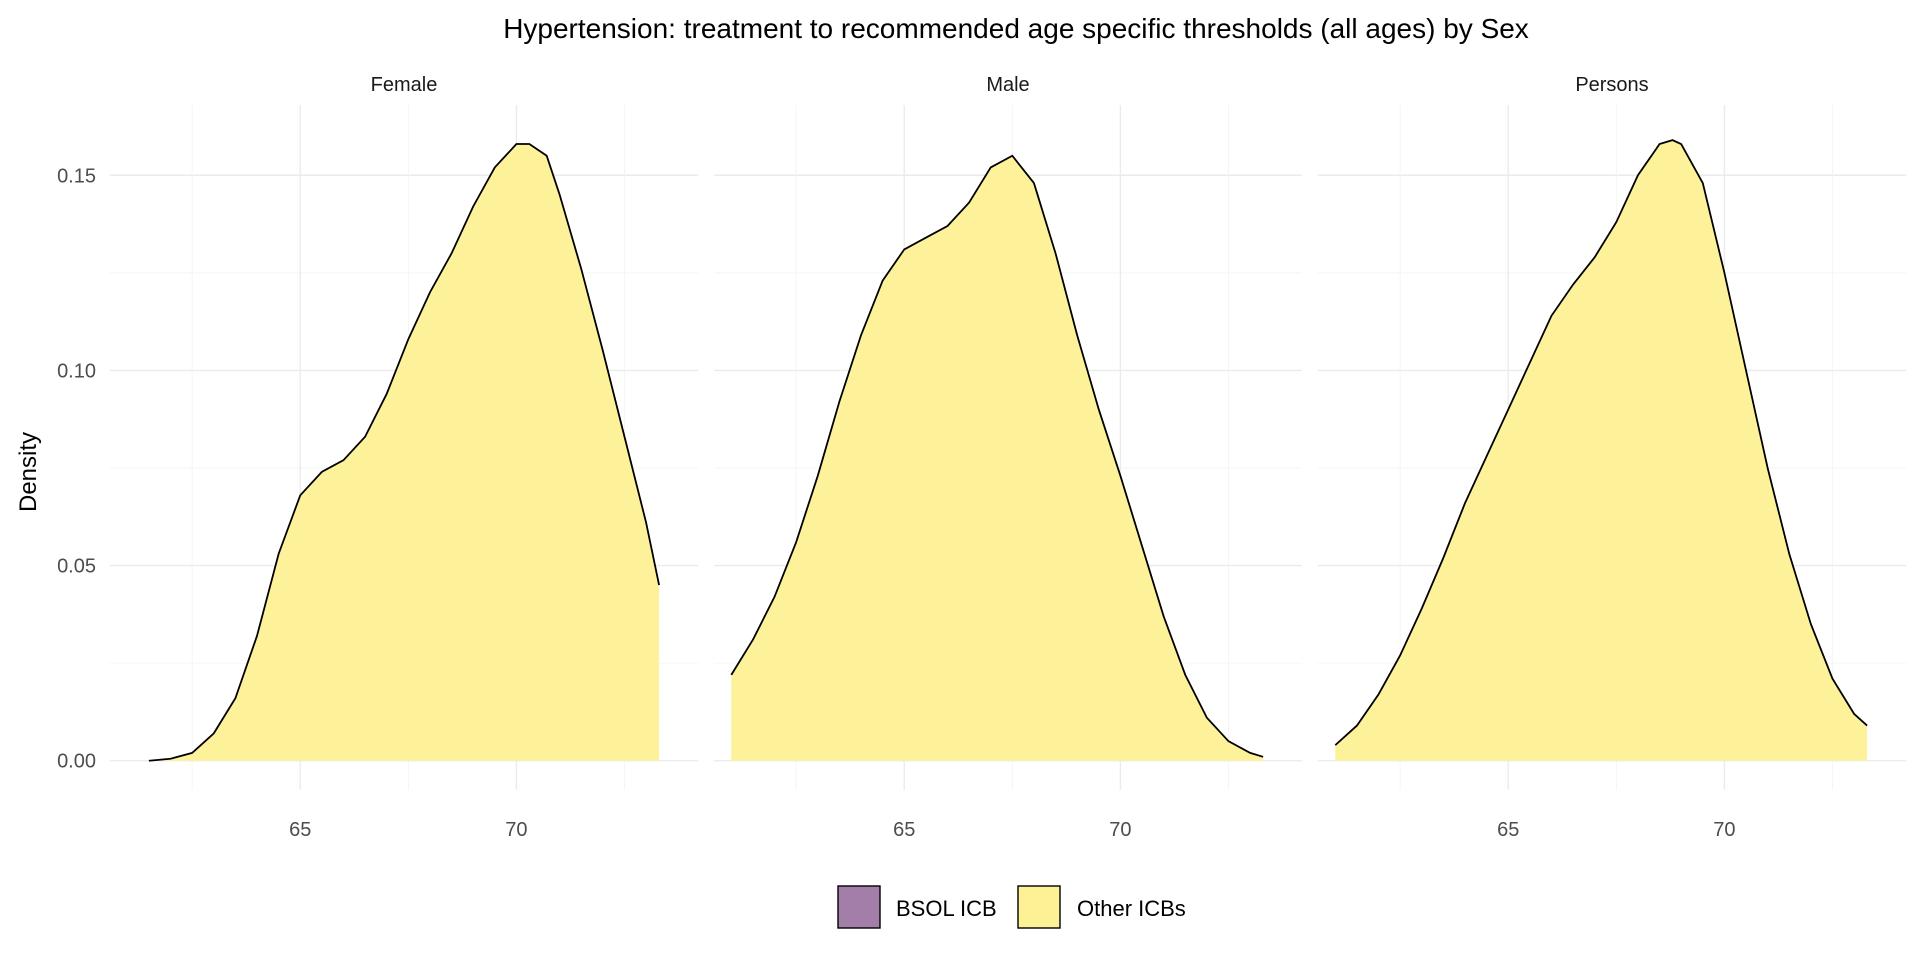 The image size is (1920, 960). Describe the element at coordinates (76, 468) in the screenshot. I see `y-axis: 0.00 0.05 0.10 0.15` at that location.